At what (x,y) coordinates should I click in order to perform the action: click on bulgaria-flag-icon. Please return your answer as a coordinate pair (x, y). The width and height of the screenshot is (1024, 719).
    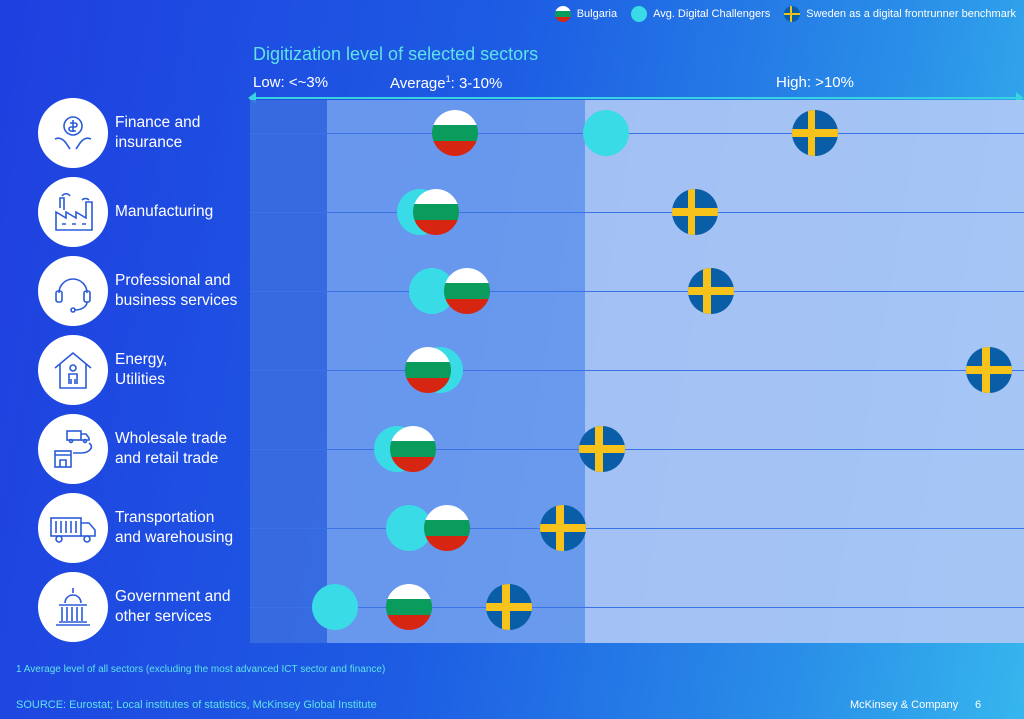
    Looking at the image, I should click on (562, 14).